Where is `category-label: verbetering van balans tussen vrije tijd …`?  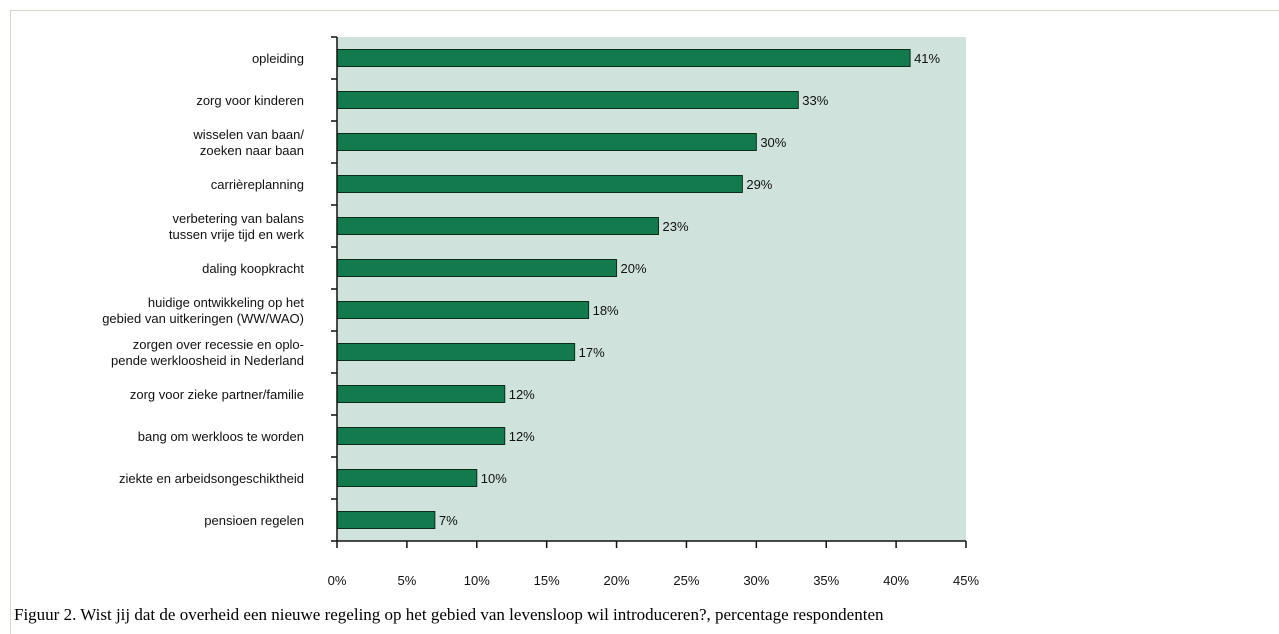
category-label: verbetering van balans tussen vrije tijd … is located at coordinates (237, 226).